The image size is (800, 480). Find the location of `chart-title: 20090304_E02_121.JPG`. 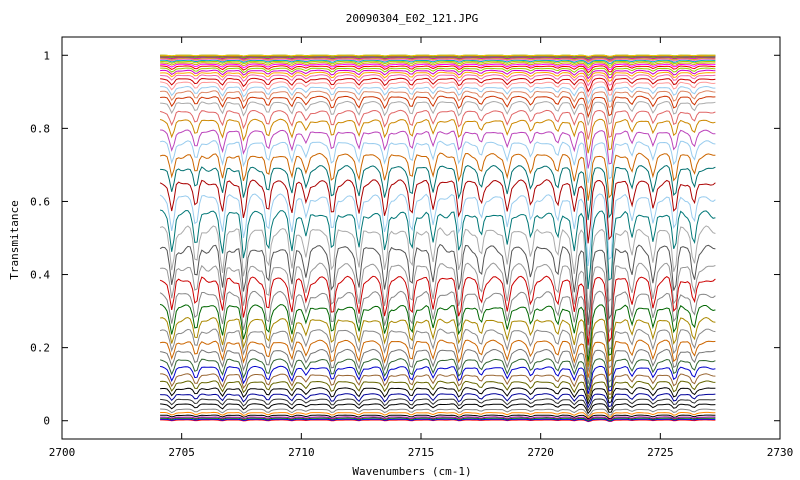

chart-title: 20090304_E02_121.JPG is located at coordinates (412, 18).